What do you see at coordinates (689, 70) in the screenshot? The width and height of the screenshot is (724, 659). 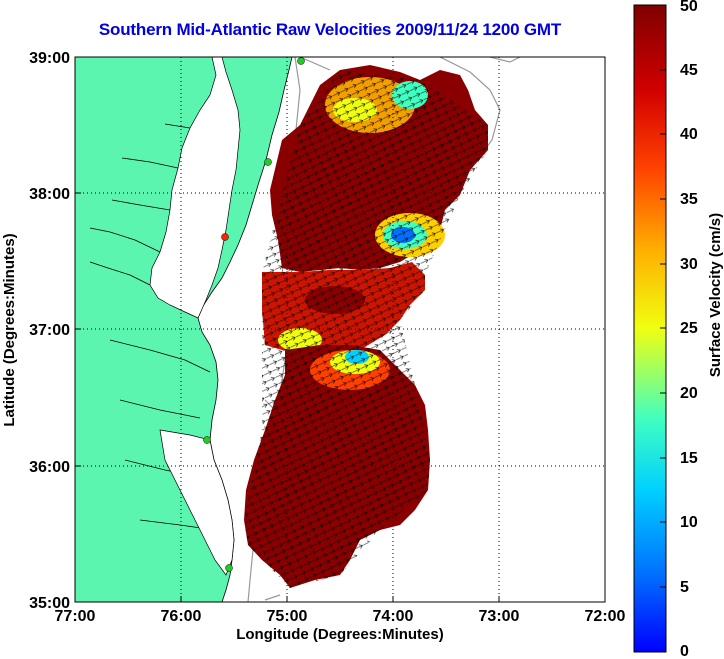 I see `colorbar-tick: 45` at bounding box center [689, 70].